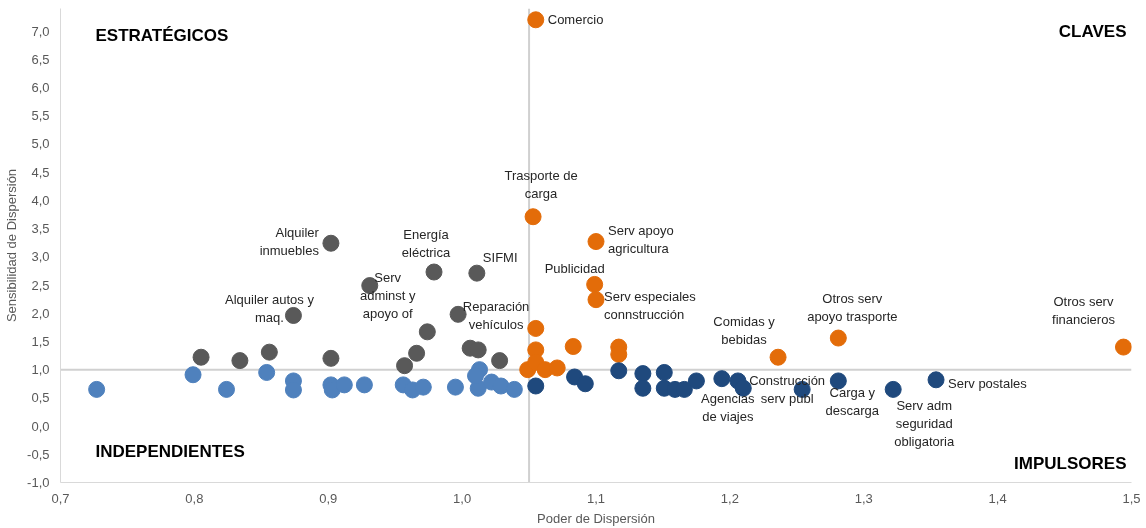 Image resolution: width=1146 pixels, height=528 pixels. Describe the element at coordinates (40, 313) in the screenshot. I see `y-tick-label: 2,0` at that location.